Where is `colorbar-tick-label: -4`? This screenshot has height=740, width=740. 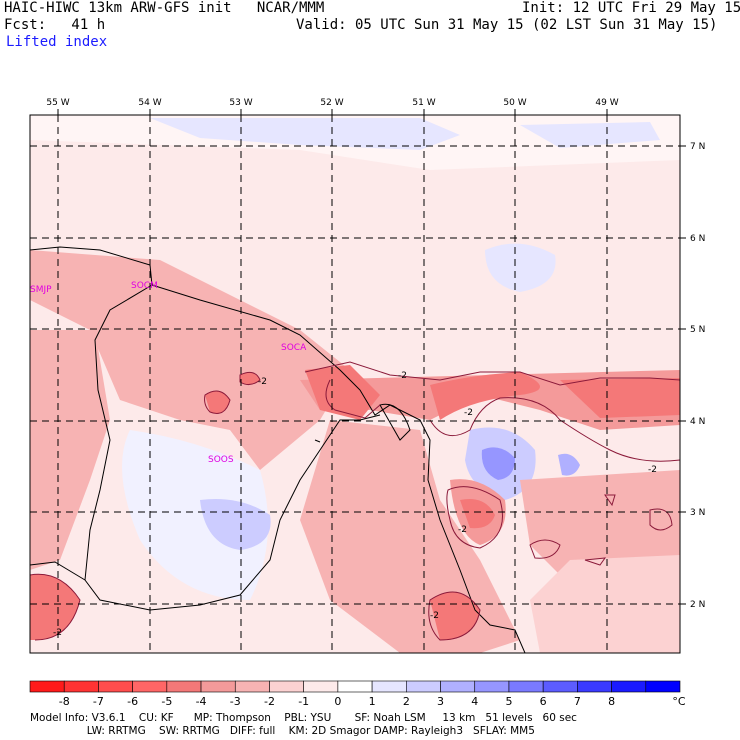
colorbar-tick-label: -4 is located at coordinates (201, 701).